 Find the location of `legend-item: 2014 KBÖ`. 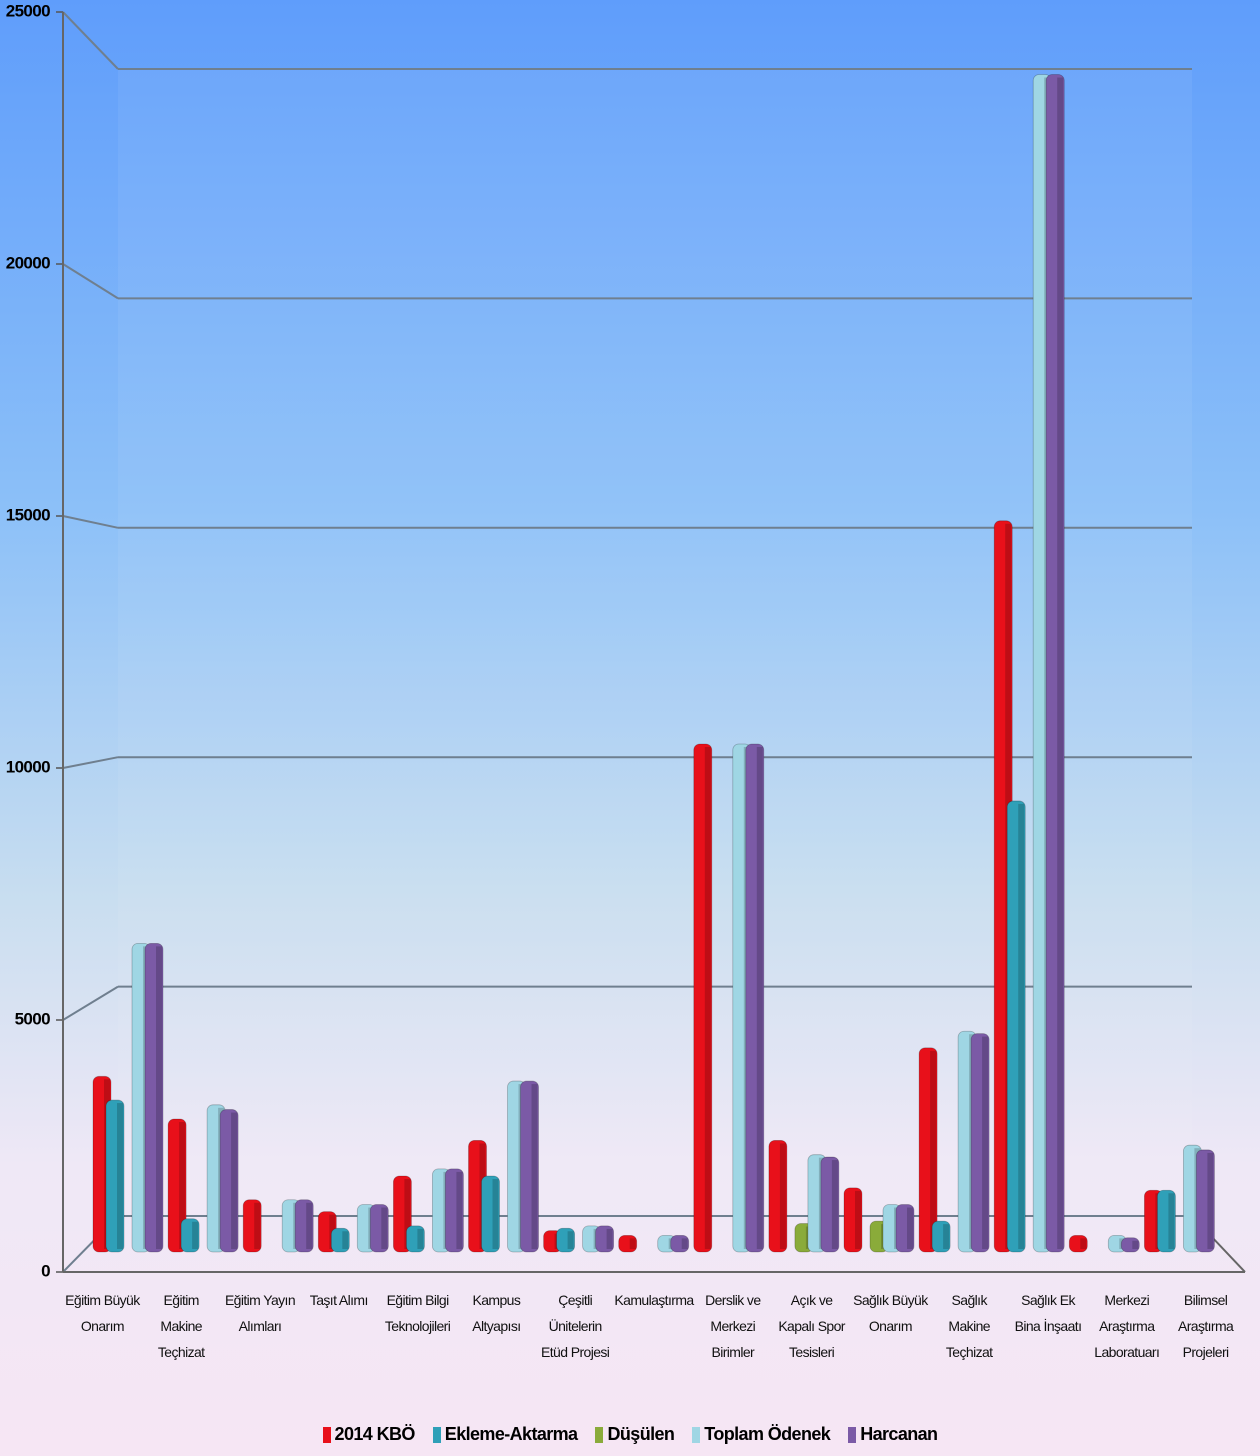

legend-item: 2014 KBÖ is located at coordinates (369, 1434).